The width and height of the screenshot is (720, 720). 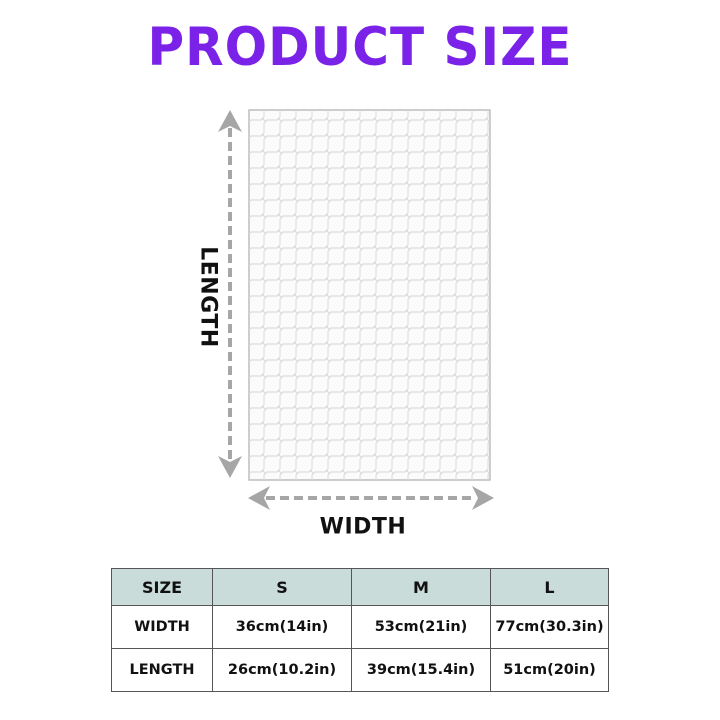 What do you see at coordinates (421, 587) in the screenshot?
I see `header-cell: M` at bounding box center [421, 587].